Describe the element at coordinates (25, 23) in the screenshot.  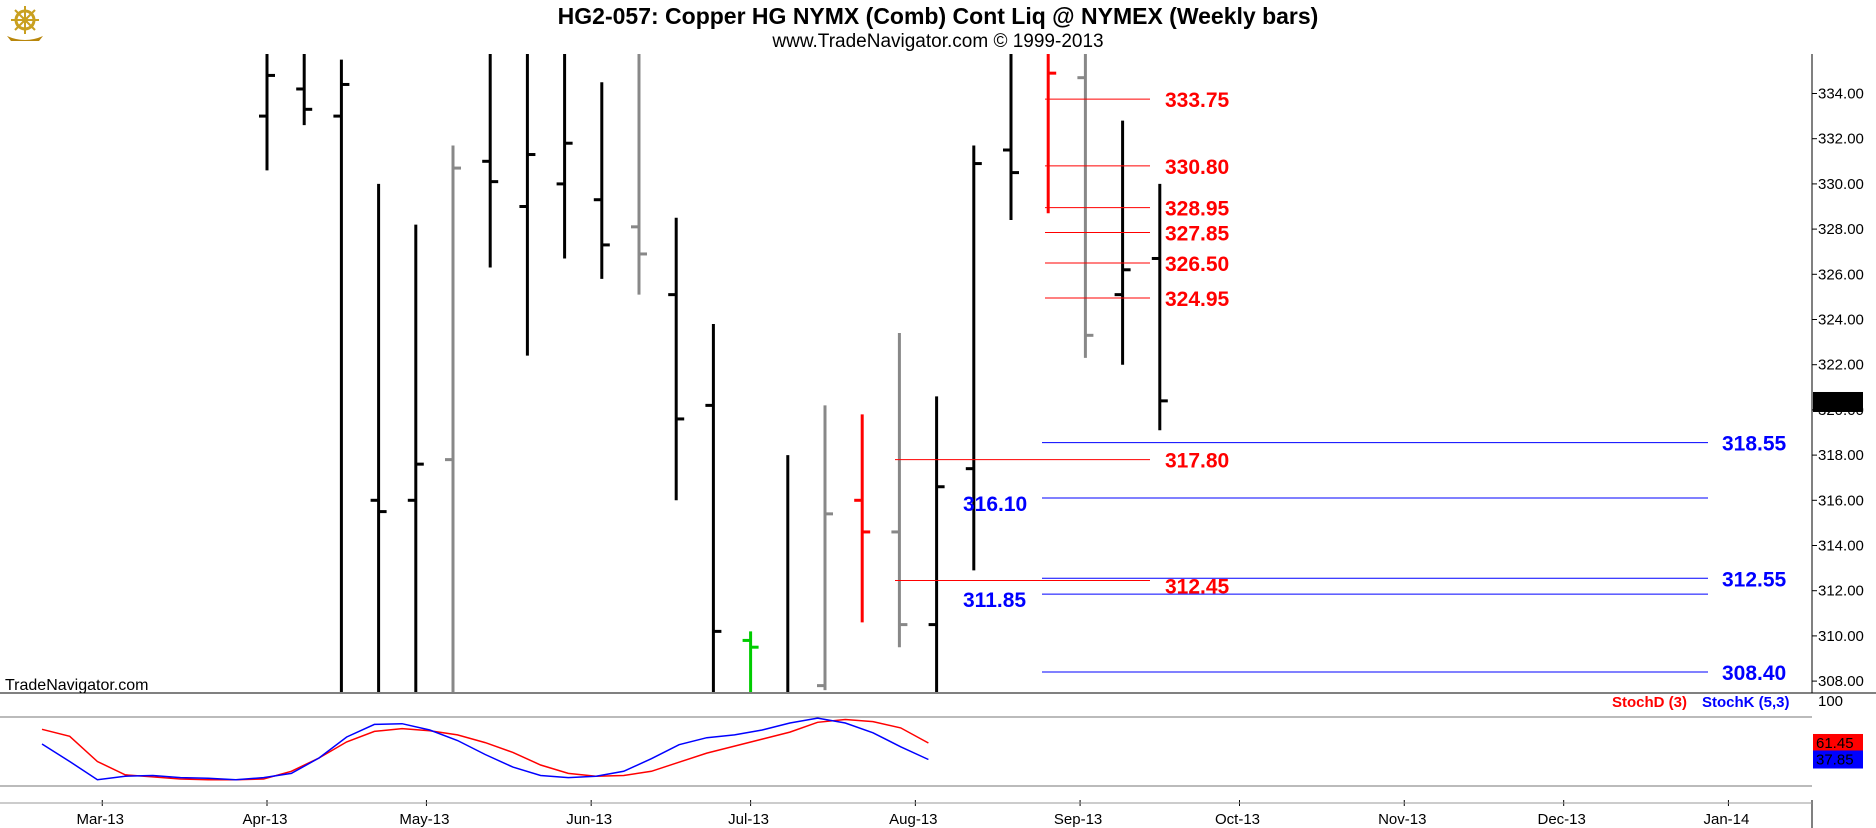
I see `ship-wheel-logo-icon` at that location.